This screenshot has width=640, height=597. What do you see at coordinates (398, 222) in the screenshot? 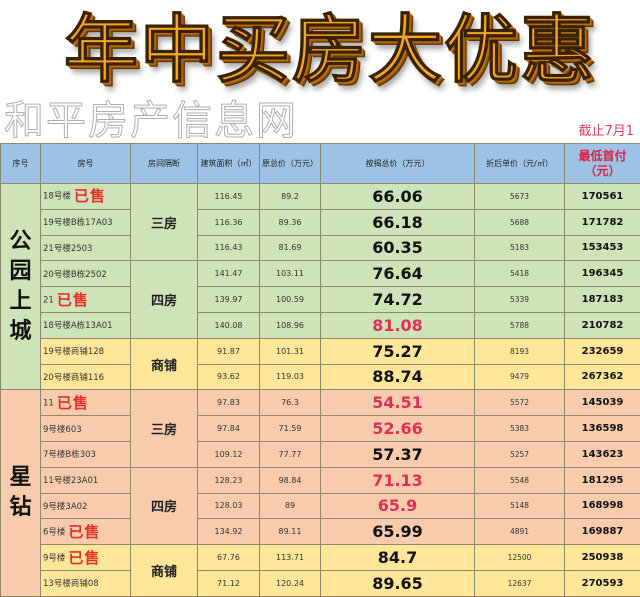
I see `mortgage-price: 66.18` at bounding box center [398, 222].